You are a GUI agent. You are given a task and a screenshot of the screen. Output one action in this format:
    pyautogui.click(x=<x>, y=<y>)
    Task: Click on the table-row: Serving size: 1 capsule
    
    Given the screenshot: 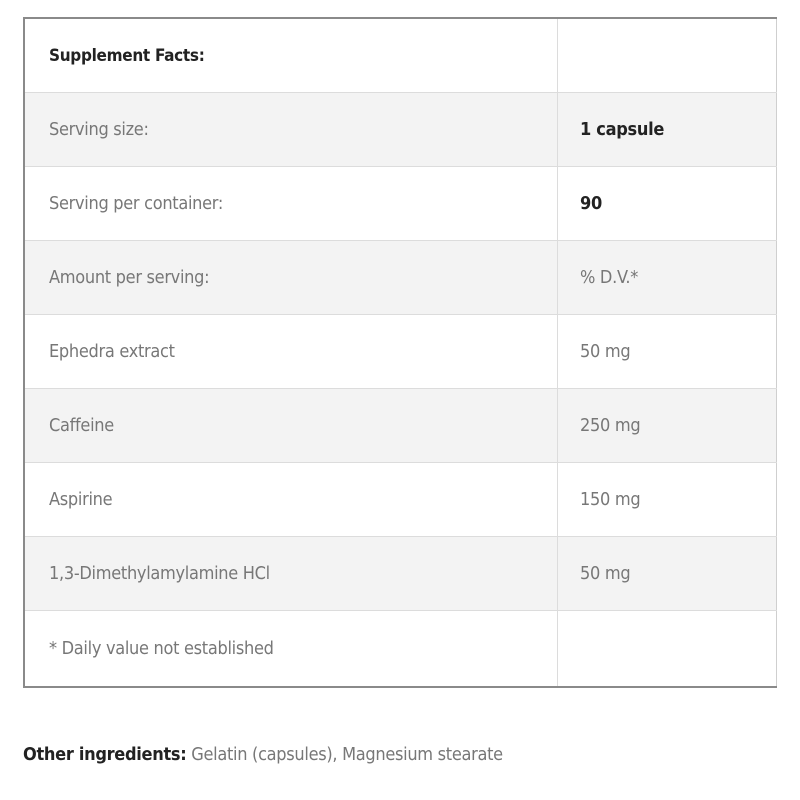 What is the action you would take?
    pyautogui.click(x=400, y=129)
    